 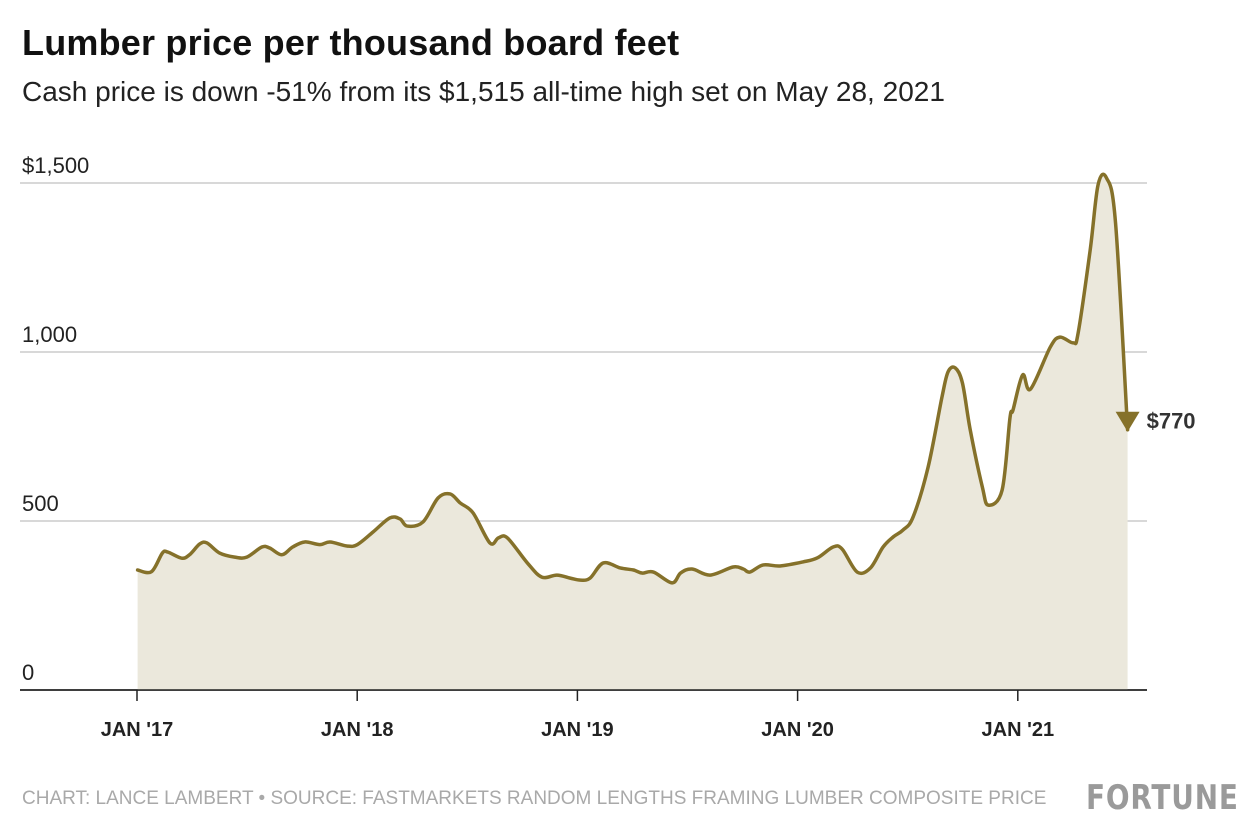 What do you see at coordinates (55, 165) in the screenshot?
I see `y-tick-label: $1,500` at bounding box center [55, 165].